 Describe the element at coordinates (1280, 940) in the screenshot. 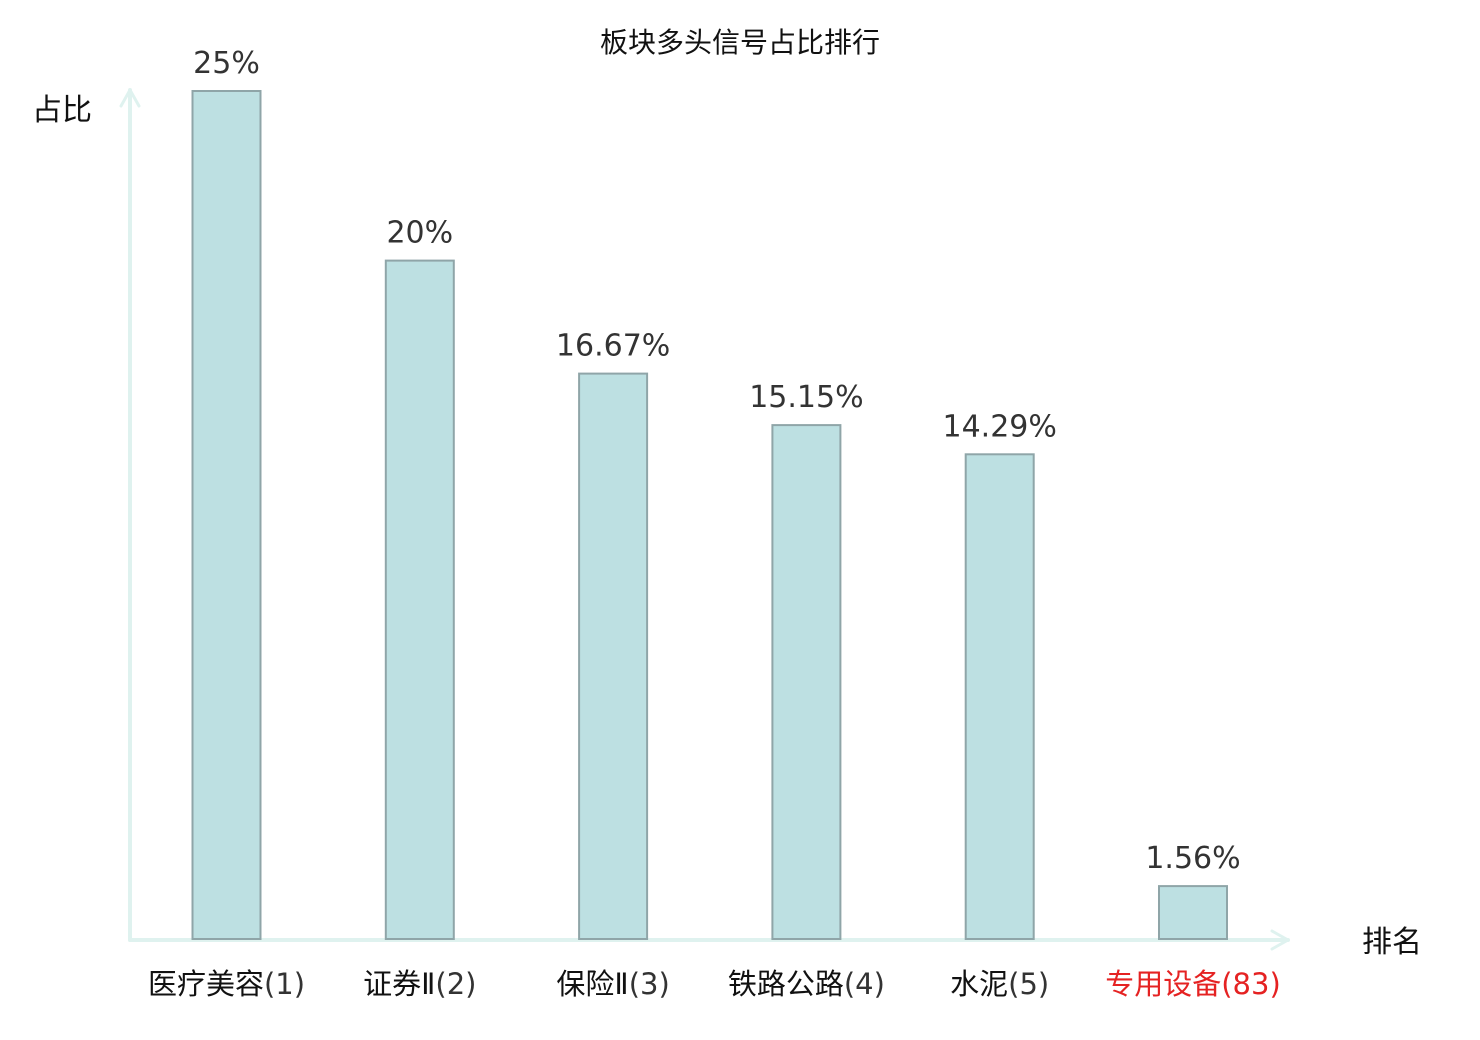

I see `x-axis-arrow` at that location.